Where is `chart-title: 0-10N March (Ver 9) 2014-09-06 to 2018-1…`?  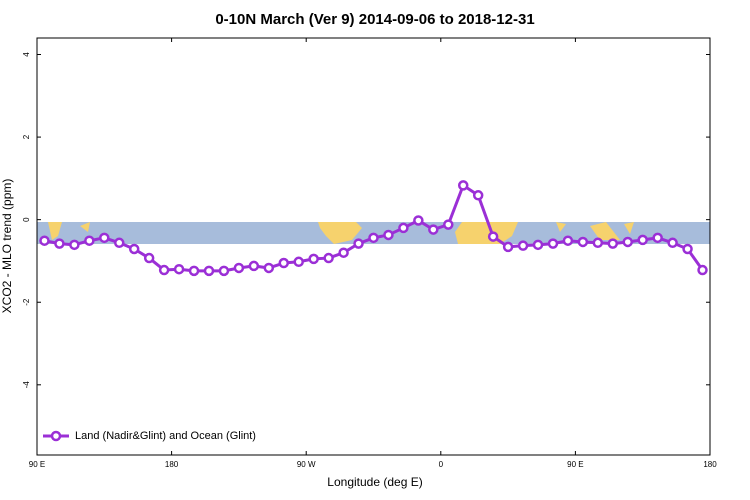 chart-title: 0-10N March (Ver 9) 2014-09-06 to 2018-1… is located at coordinates (374, 19).